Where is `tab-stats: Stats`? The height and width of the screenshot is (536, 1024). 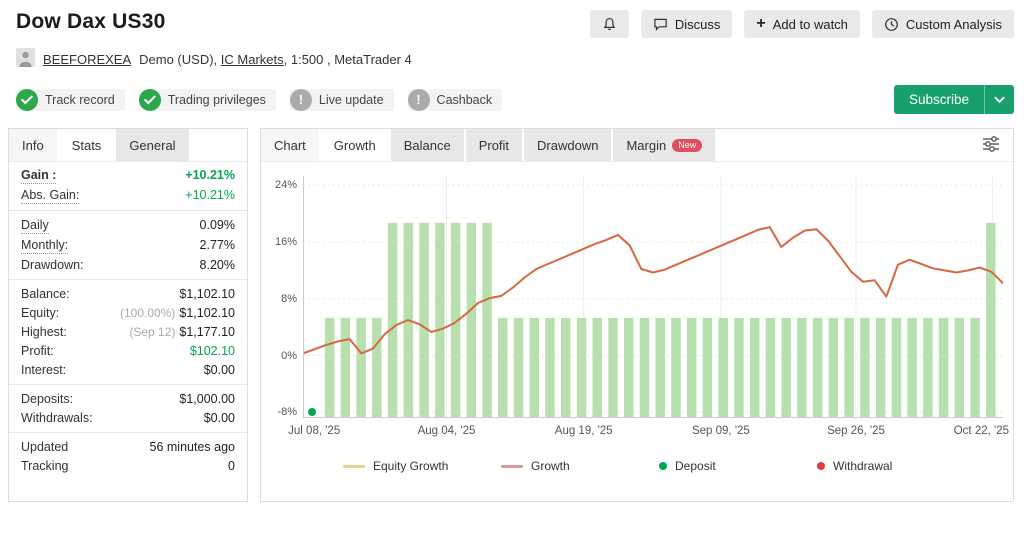
tab-stats: Stats is located at coordinates (86, 145).